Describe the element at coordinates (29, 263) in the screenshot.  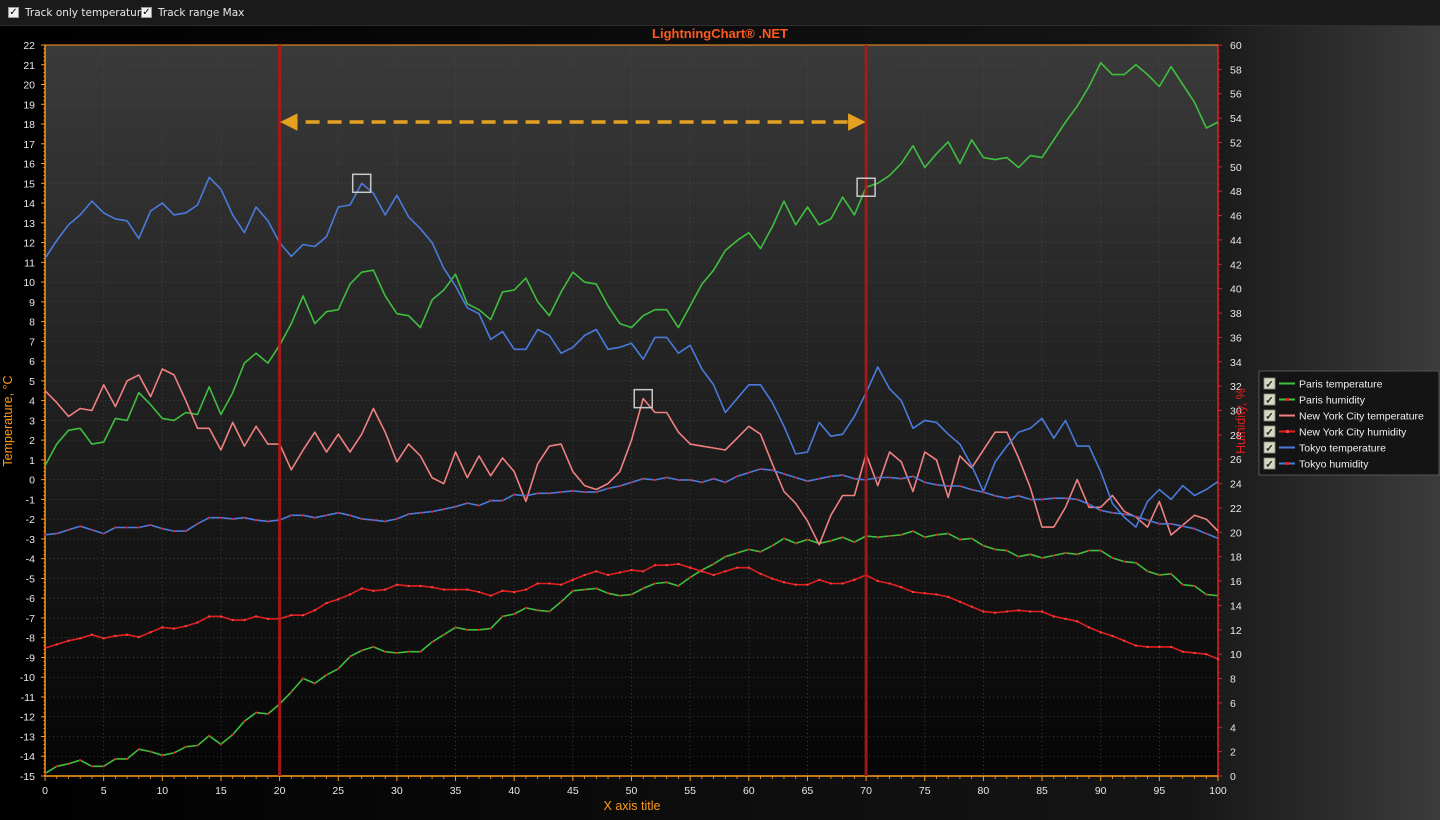
I see `y-left-tick-label: 11` at that location.